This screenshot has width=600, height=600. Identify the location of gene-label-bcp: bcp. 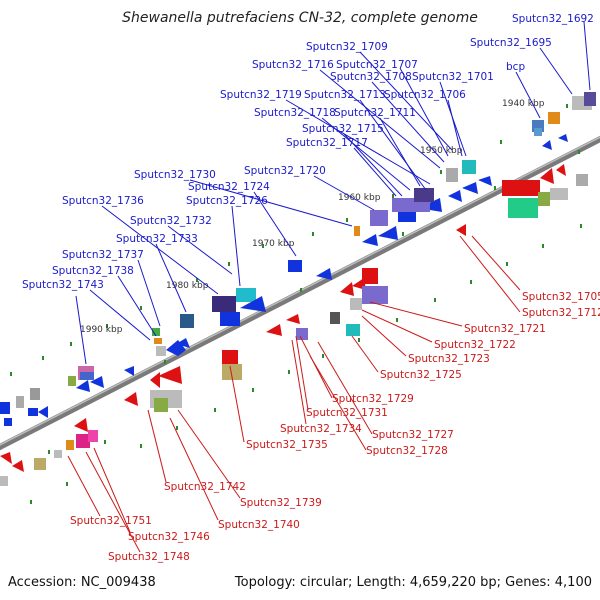
(515, 67).